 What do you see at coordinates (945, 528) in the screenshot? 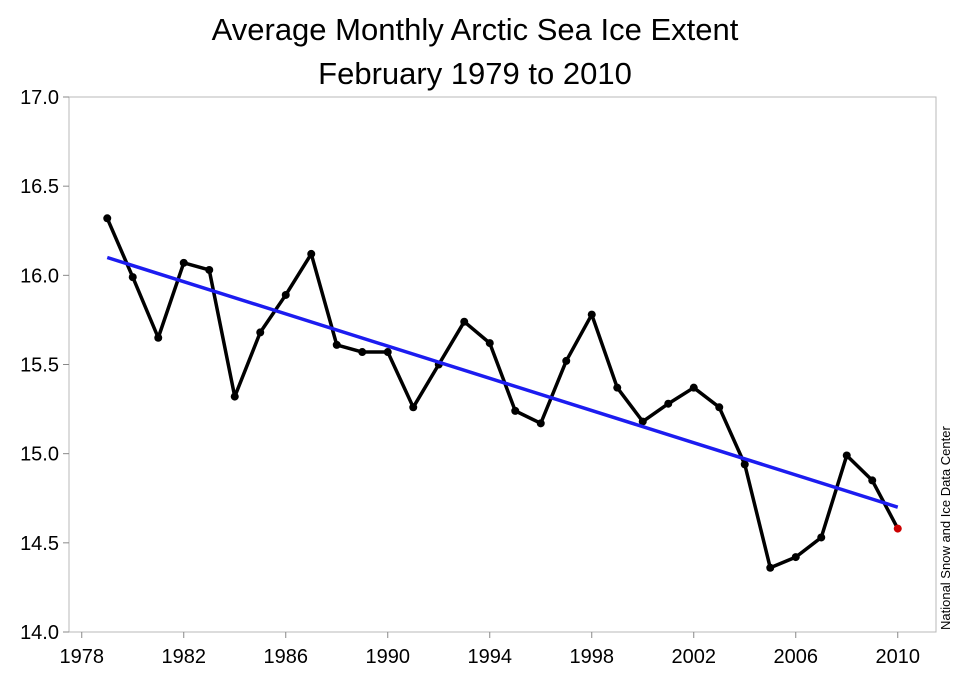
I see `credit-text: National Snow and Ice Data Center` at bounding box center [945, 528].